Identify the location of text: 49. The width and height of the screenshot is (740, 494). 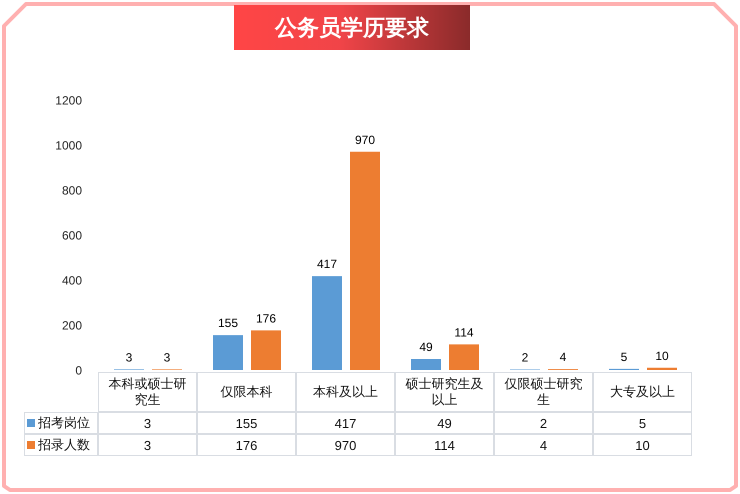
(444, 423).